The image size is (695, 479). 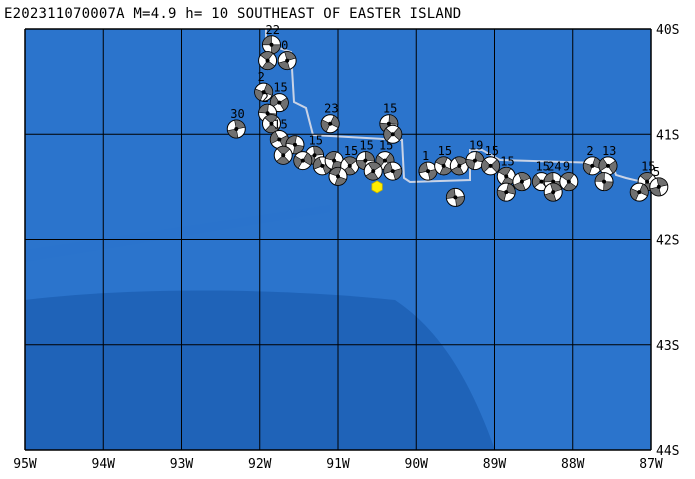 What do you see at coordinates (338, 464) in the screenshot?
I see `longitude-label: 91W` at bounding box center [338, 464].